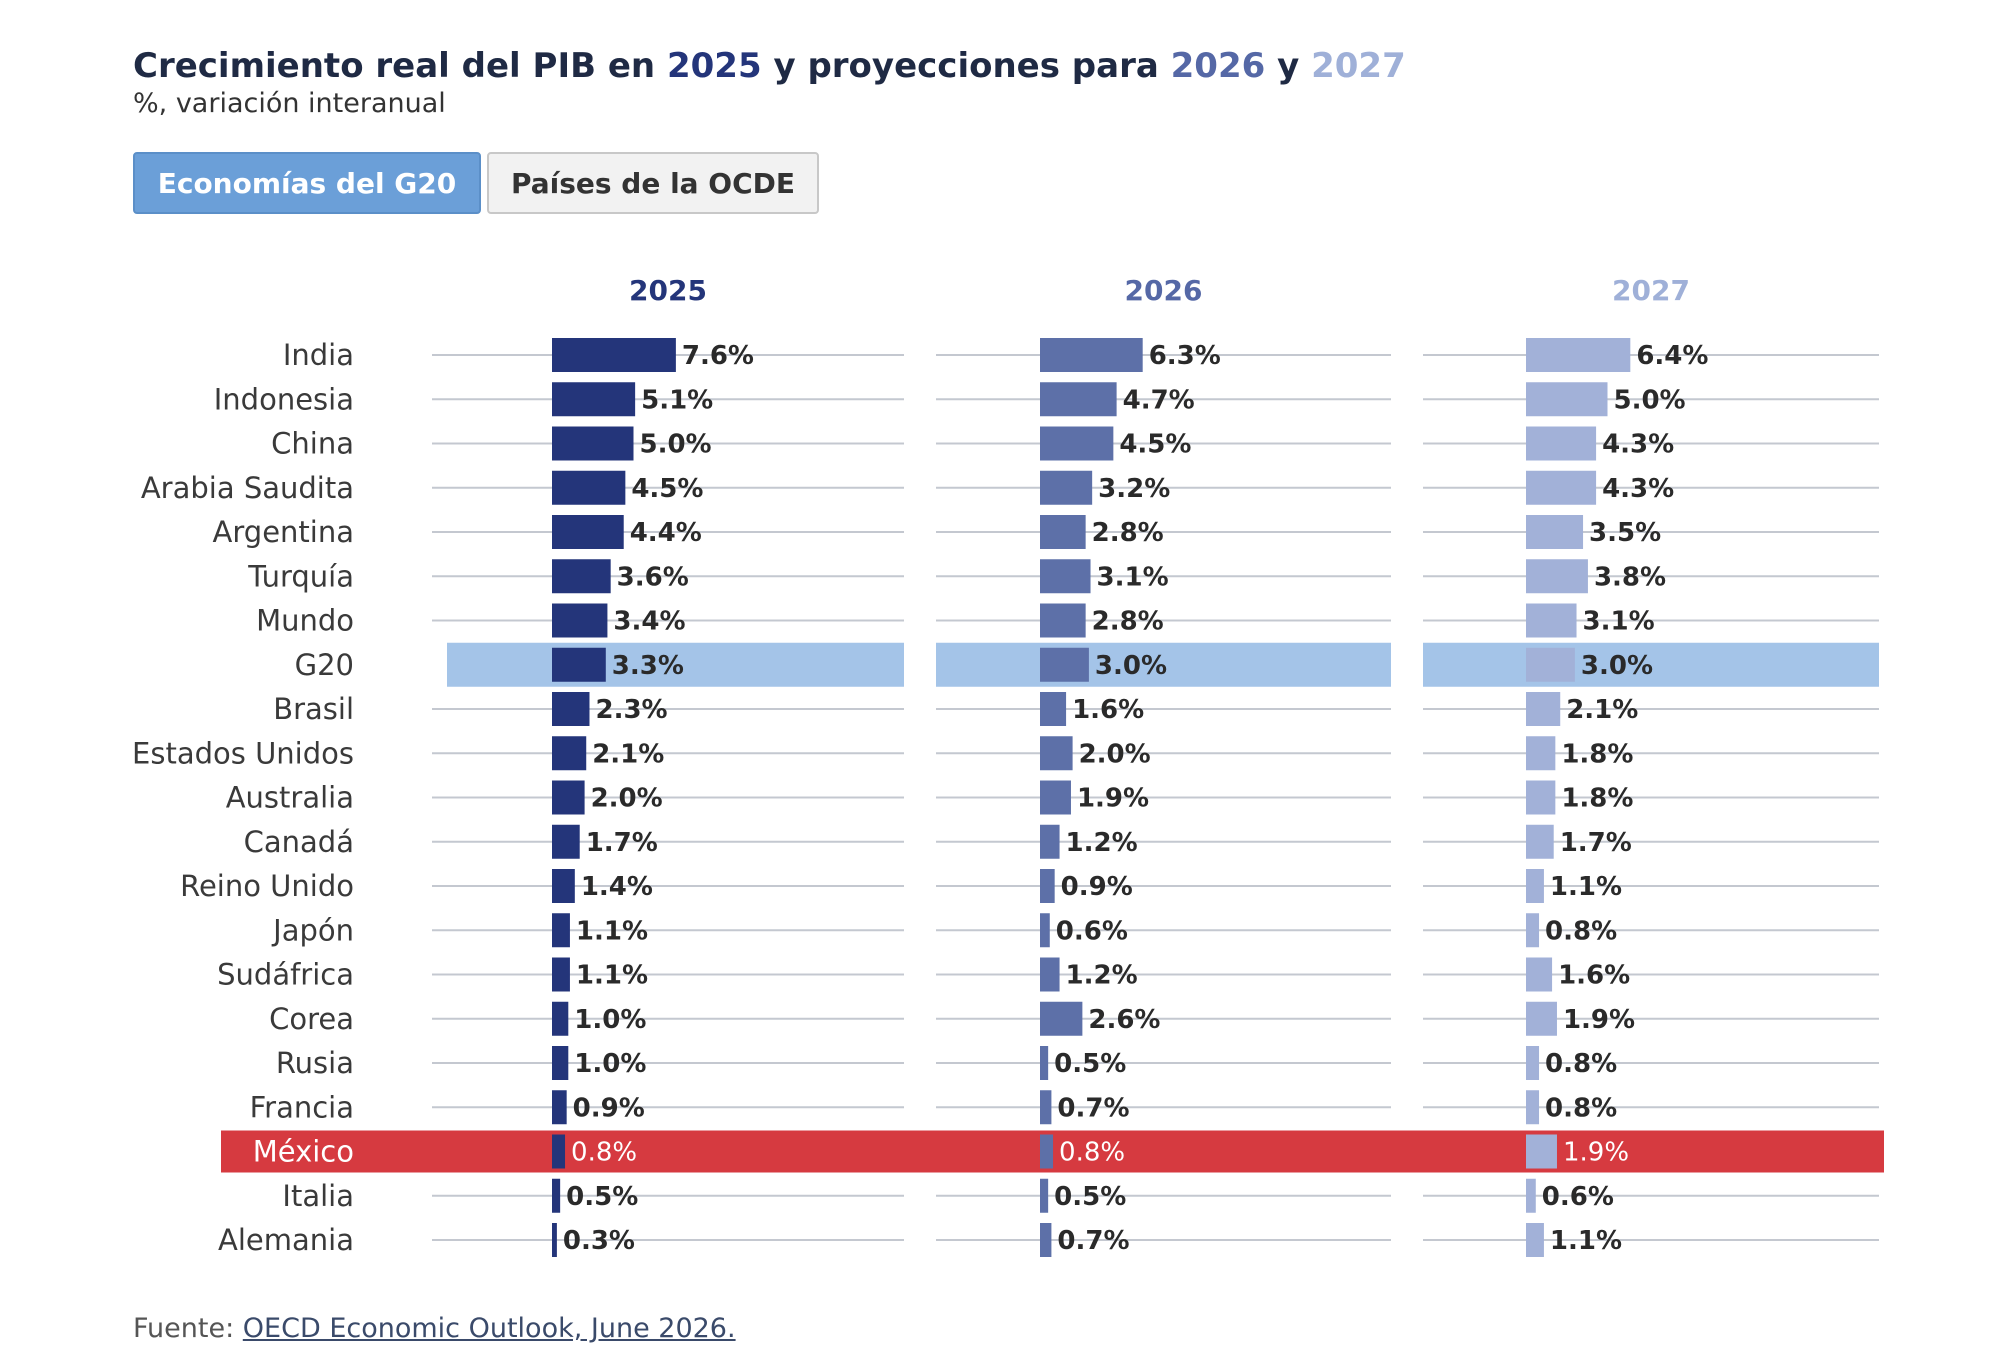 Image resolution: width=1996 pixels, height=1364 pixels. Describe the element at coordinates (1115, 754) in the screenshot. I see `value-label-2026-estados-unidos: 2.0%` at that location.